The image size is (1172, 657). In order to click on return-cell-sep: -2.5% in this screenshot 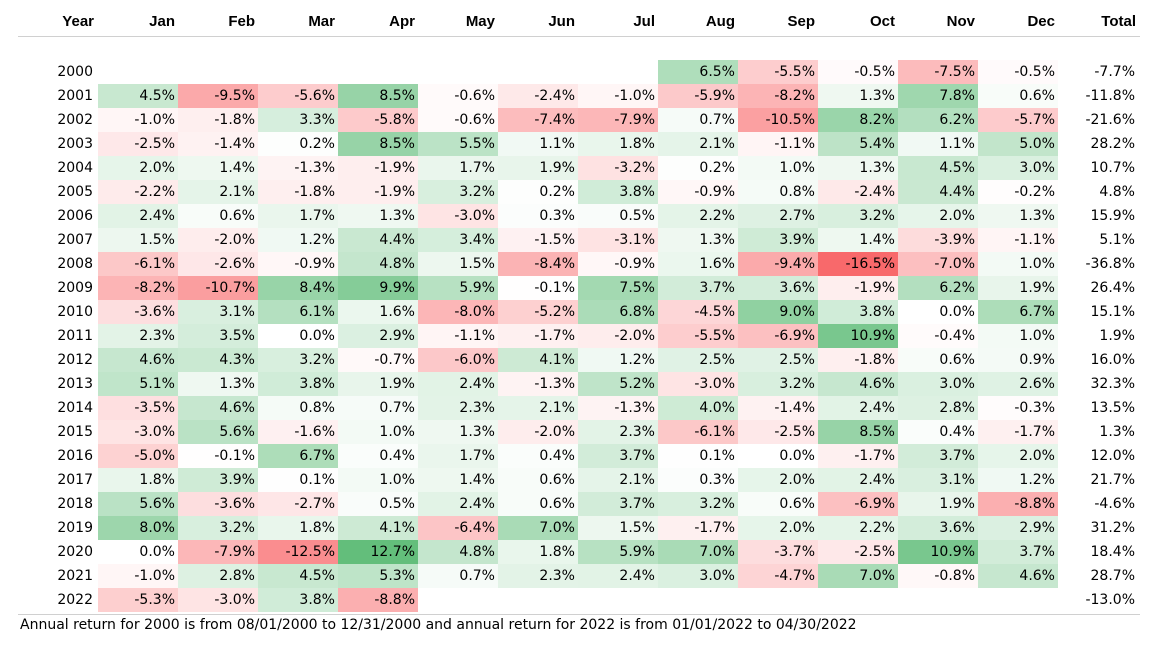, I will do `click(778, 432)`.